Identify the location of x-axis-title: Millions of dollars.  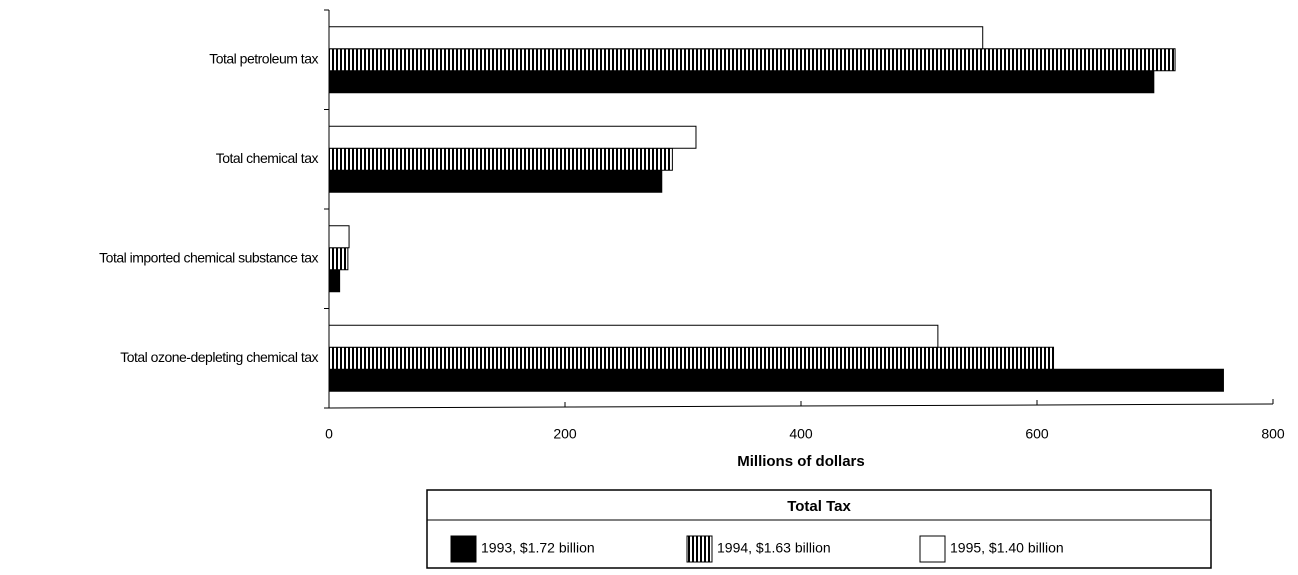
(801, 461).